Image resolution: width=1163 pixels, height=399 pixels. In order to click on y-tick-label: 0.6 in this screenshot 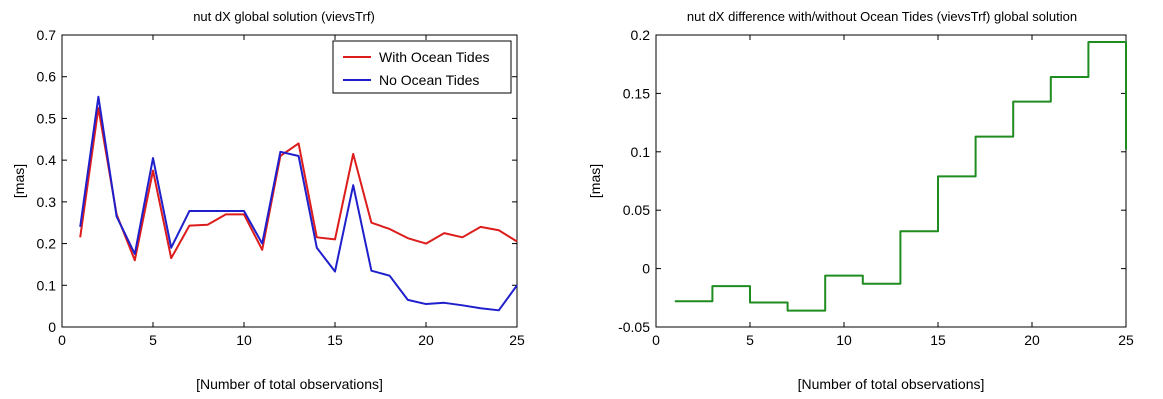, I will do `click(47, 77)`.